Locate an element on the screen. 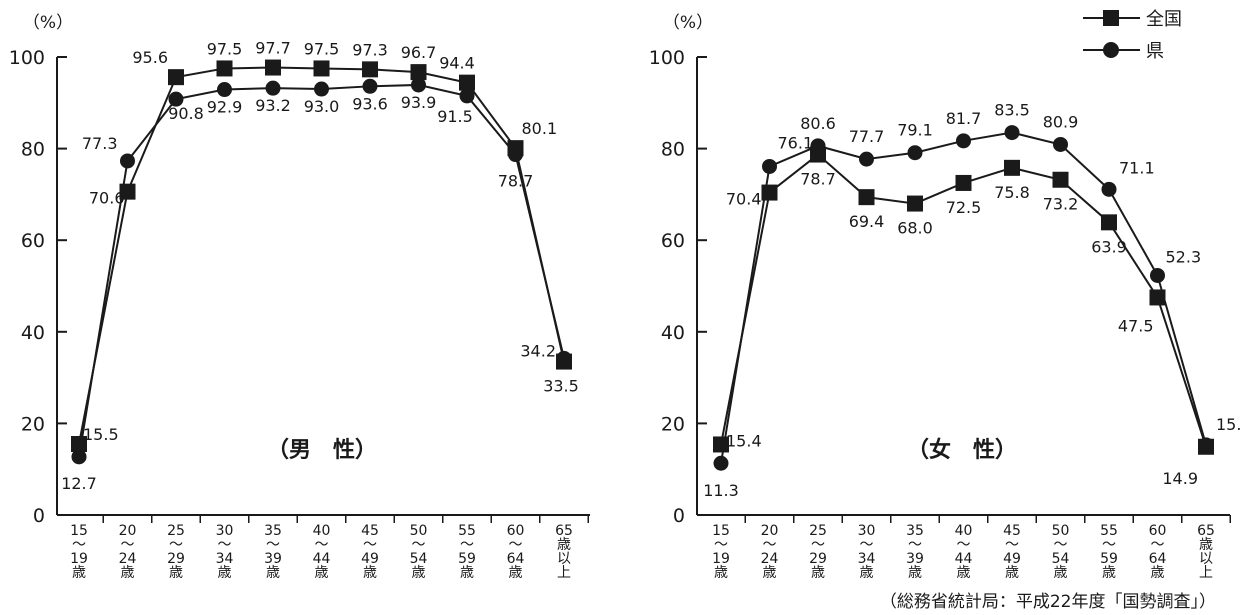 This screenshot has width=1242, height=615. male-category-label-5-part-0: 40 is located at coordinates (322, 531).